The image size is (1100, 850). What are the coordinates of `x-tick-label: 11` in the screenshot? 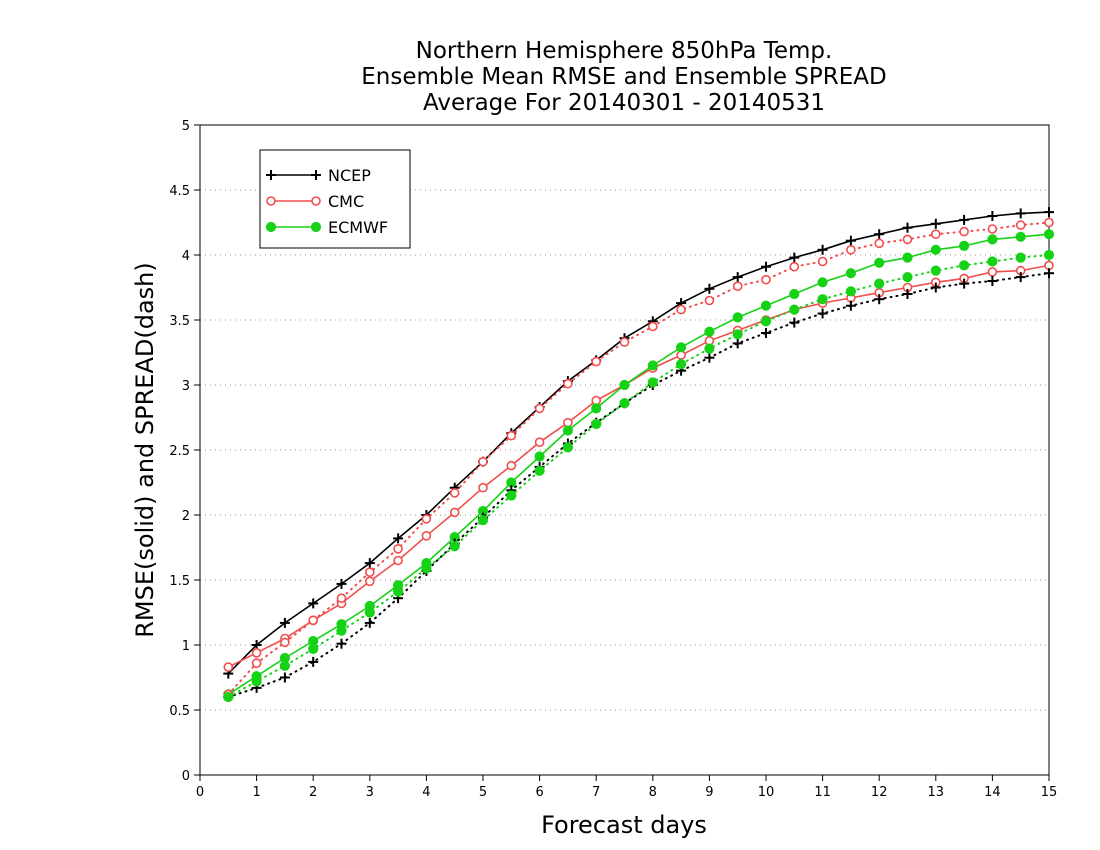 It's located at (822, 792).